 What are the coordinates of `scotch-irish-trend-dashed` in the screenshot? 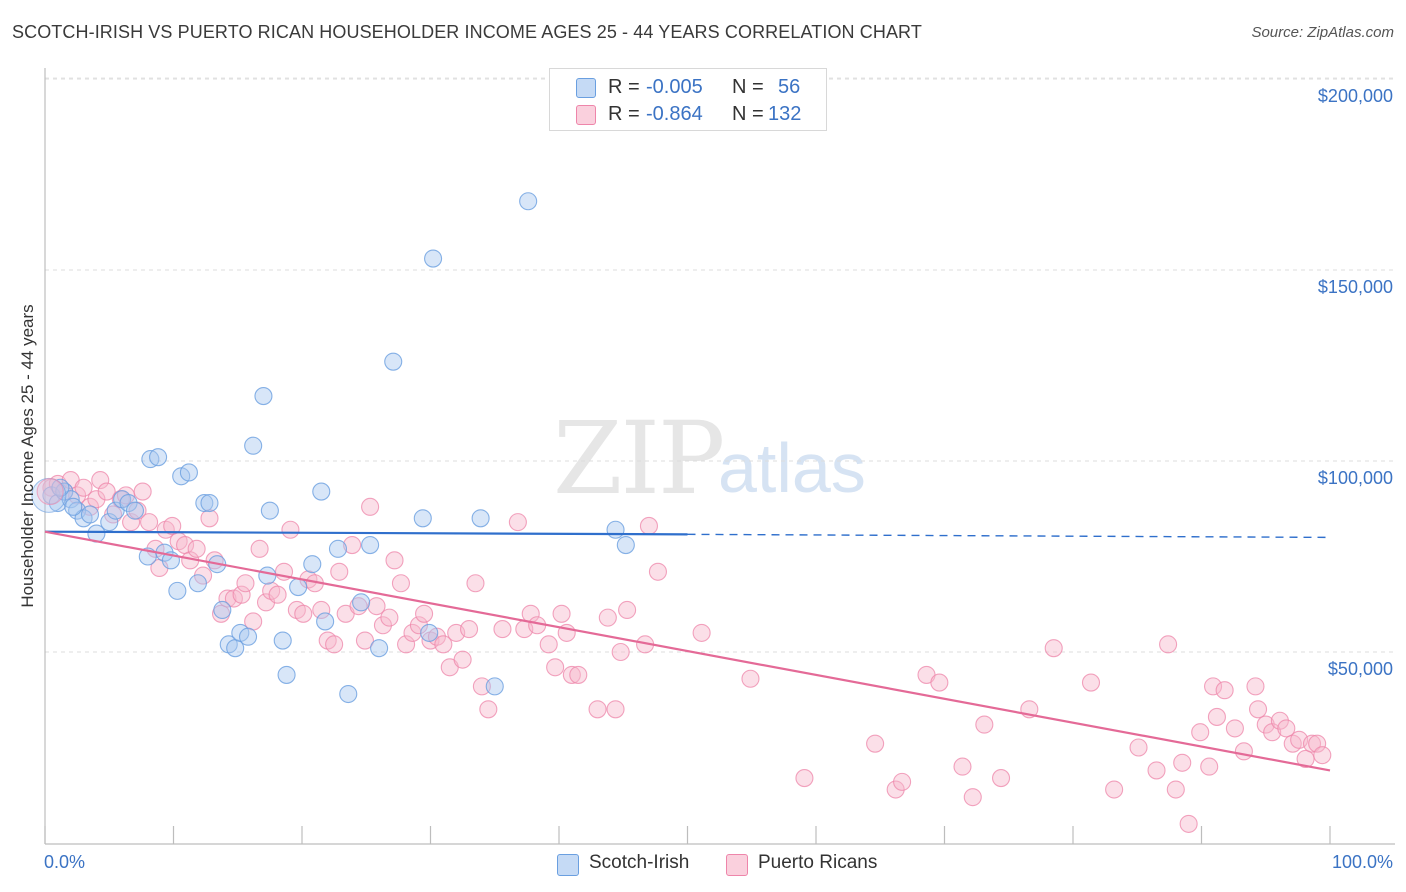 It's located at (1009, 536).